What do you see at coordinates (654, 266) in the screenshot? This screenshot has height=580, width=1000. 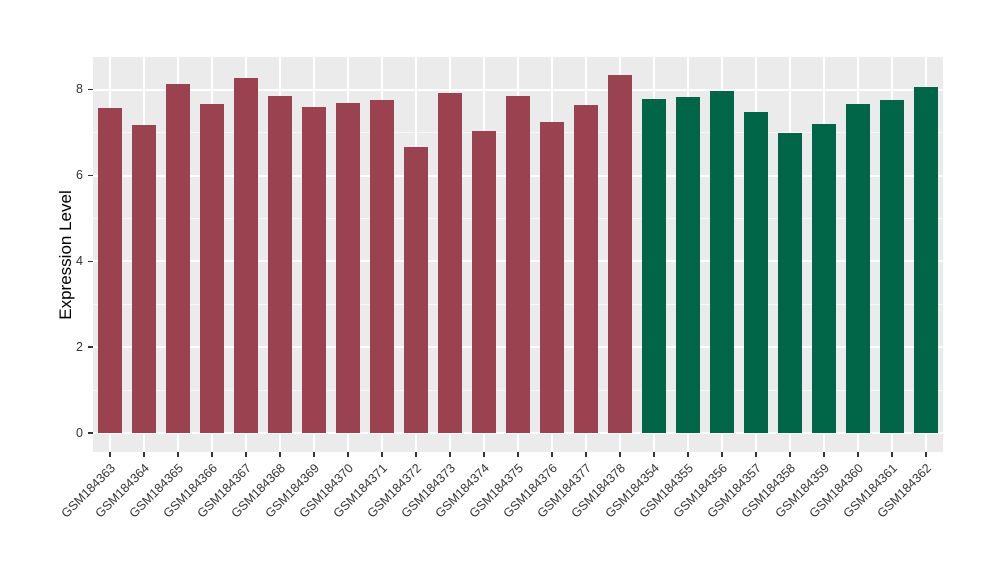 I see `bar-GSM184354` at bounding box center [654, 266].